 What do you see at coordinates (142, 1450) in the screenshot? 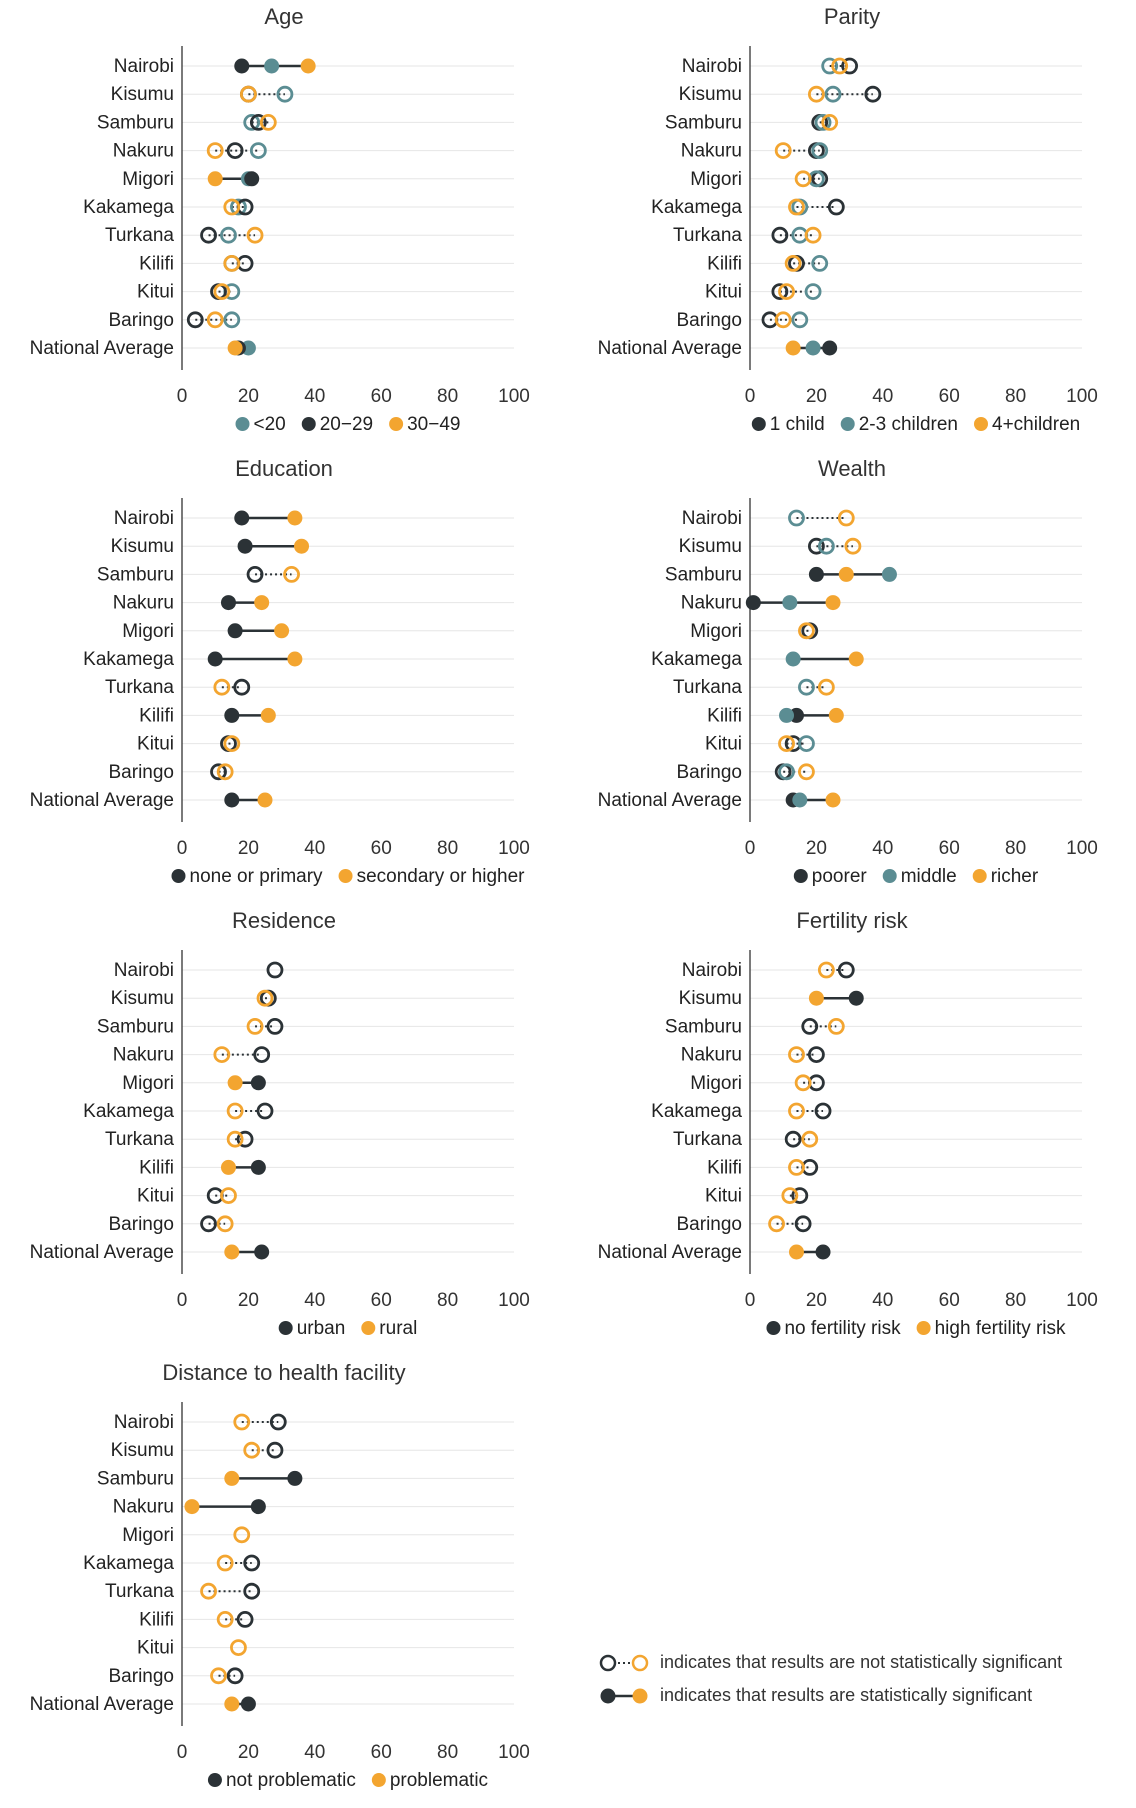
I see `category-label: Kisumu` at bounding box center [142, 1450].